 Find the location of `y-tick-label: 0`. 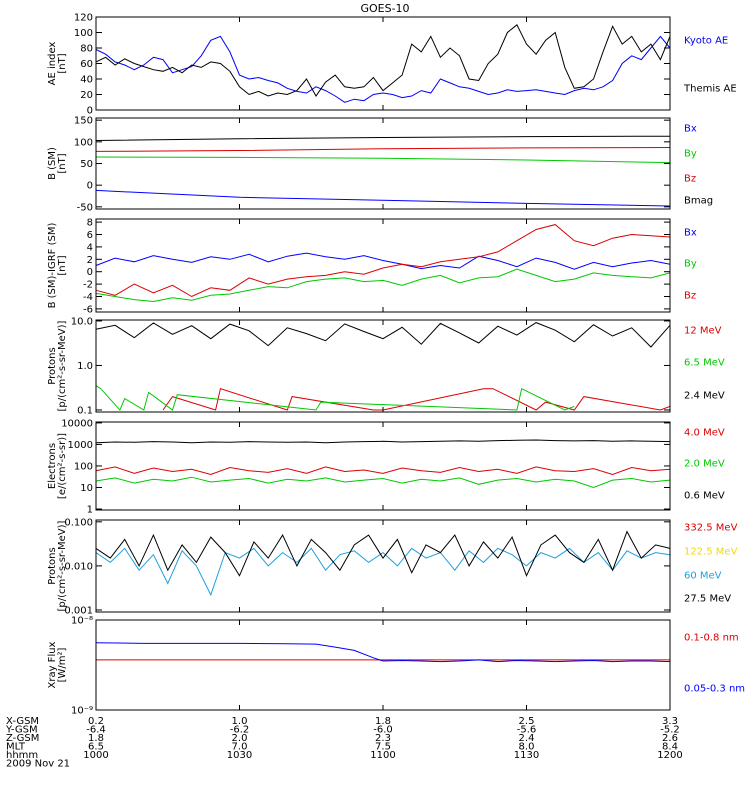

y-tick-label: 0 is located at coordinates (90, 186).